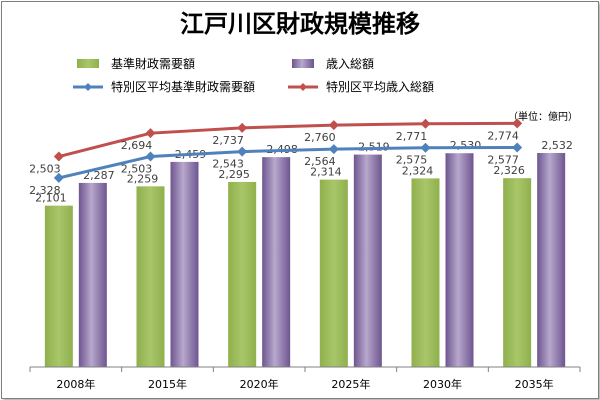  Describe the element at coordinates (300, 24) in the screenshot. I see `chart-title: 江戸川区財政規模推移` at that location.